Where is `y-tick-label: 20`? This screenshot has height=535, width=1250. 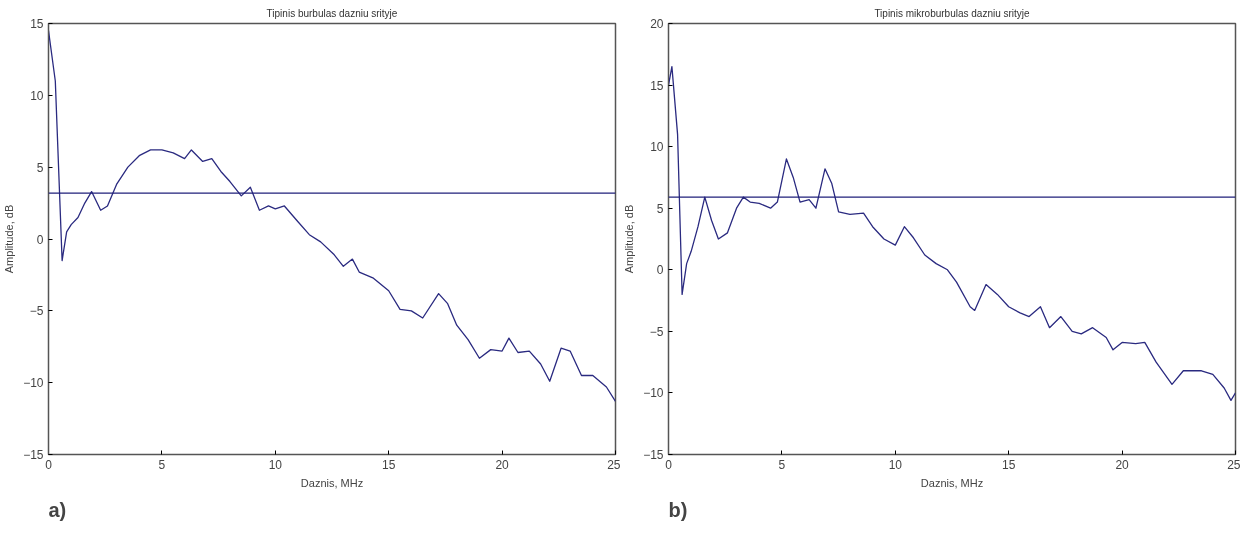
y-tick-label: 20 is located at coordinates (657, 24).